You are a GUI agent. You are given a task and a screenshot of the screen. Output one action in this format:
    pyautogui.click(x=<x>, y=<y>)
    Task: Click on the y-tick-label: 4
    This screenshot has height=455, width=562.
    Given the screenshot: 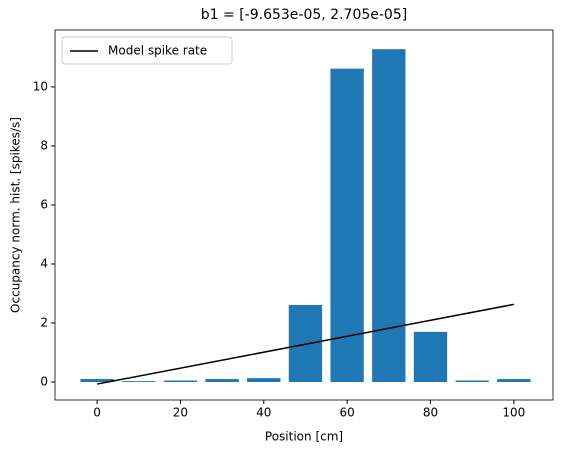 What is the action you would take?
    pyautogui.click(x=44, y=263)
    